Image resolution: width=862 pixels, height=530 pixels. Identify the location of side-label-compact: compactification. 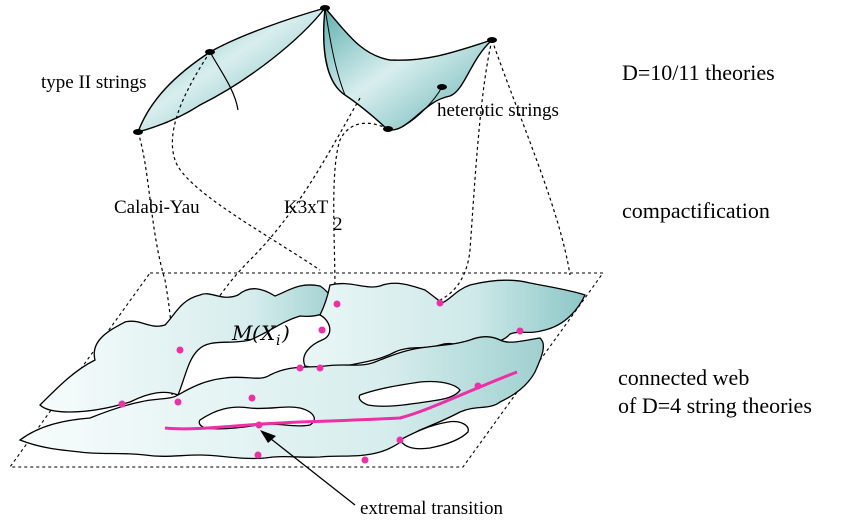
(696, 210).